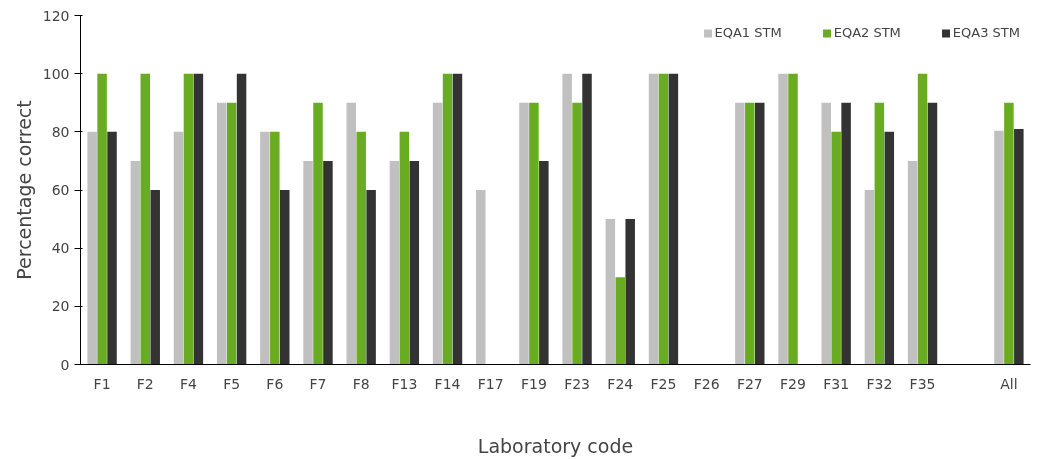  What do you see at coordinates (748, 32) in the screenshot?
I see `legend-label: EQA1 STM` at bounding box center [748, 32].